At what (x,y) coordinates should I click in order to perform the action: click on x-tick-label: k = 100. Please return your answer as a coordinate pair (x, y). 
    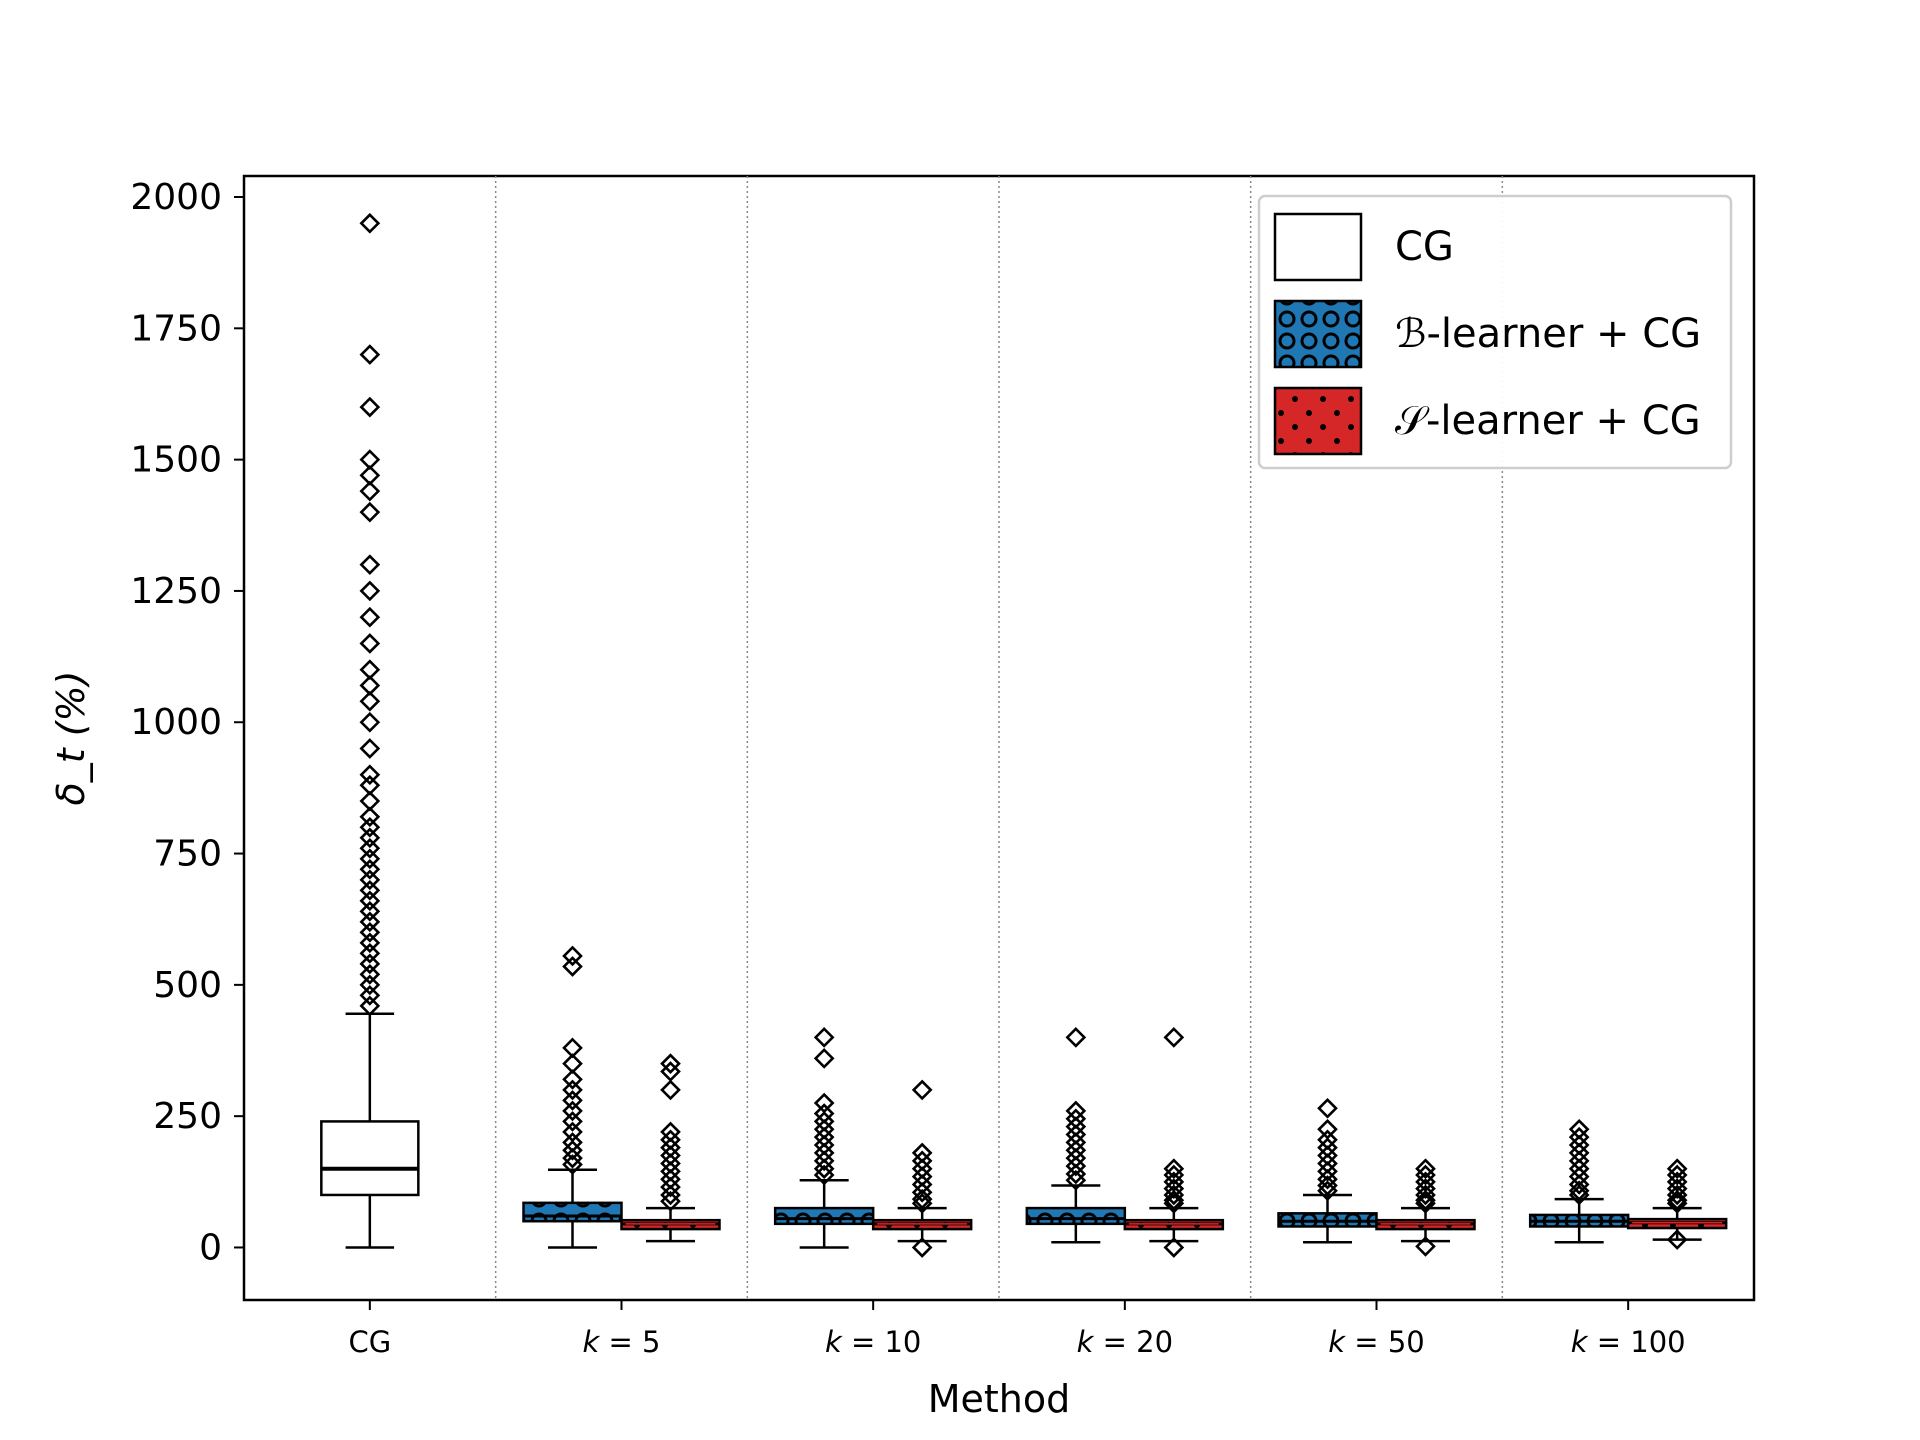
    Looking at the image, I should click on (1628, 1342).